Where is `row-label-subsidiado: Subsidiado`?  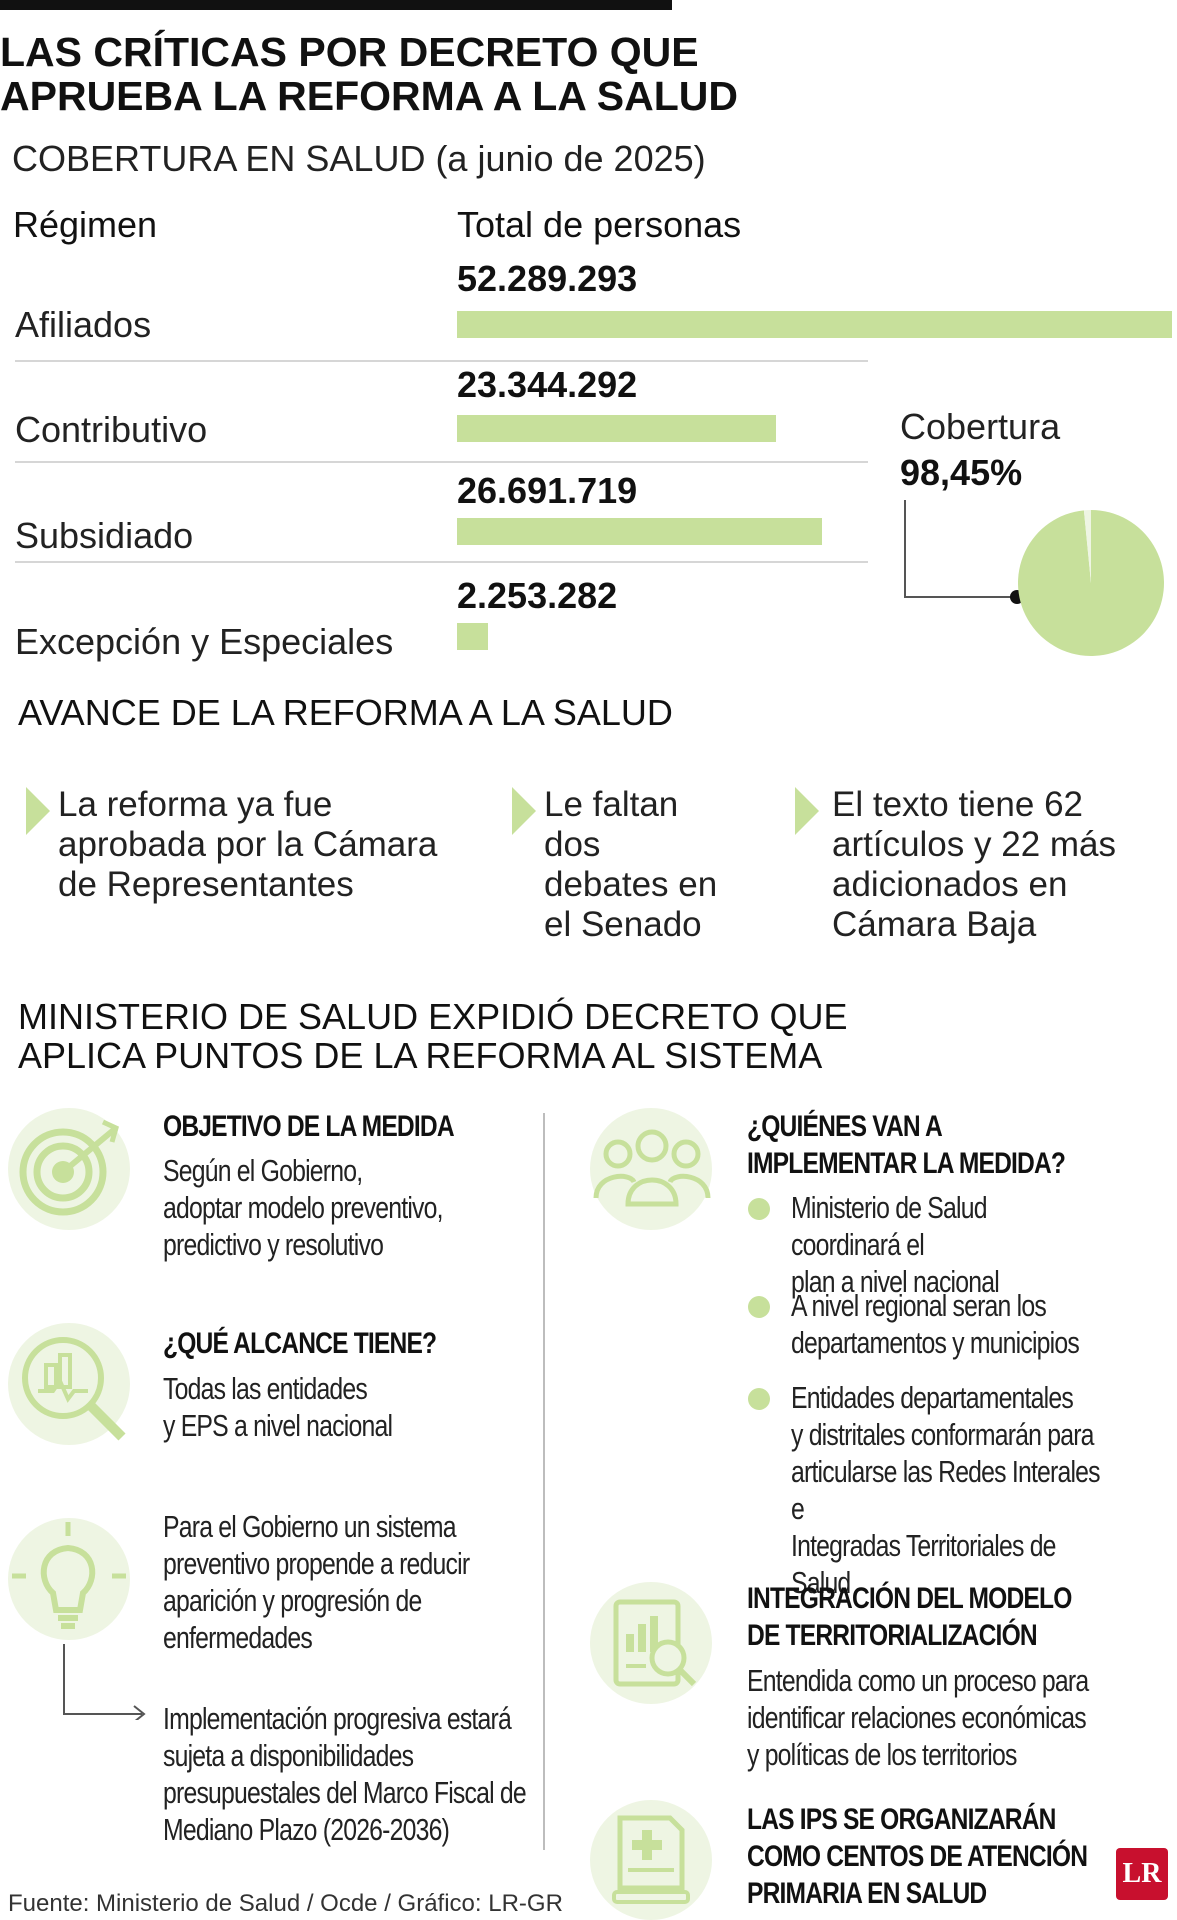 row-label-subsidiado: Subsidiado is located at coordinates (104, 535).